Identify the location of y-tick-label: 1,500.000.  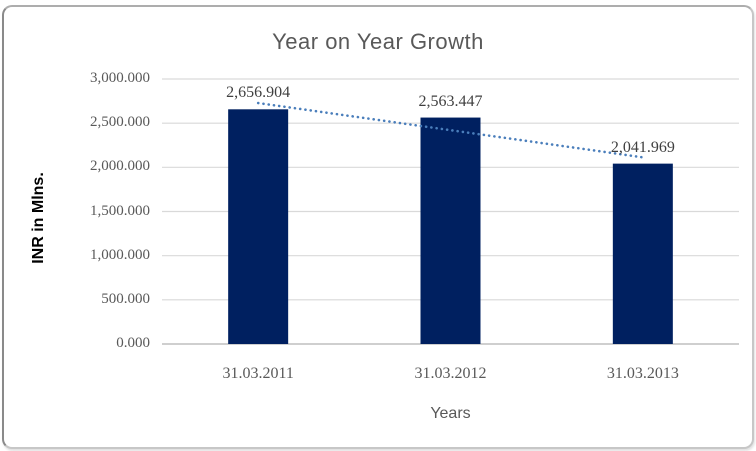
(120, 210).